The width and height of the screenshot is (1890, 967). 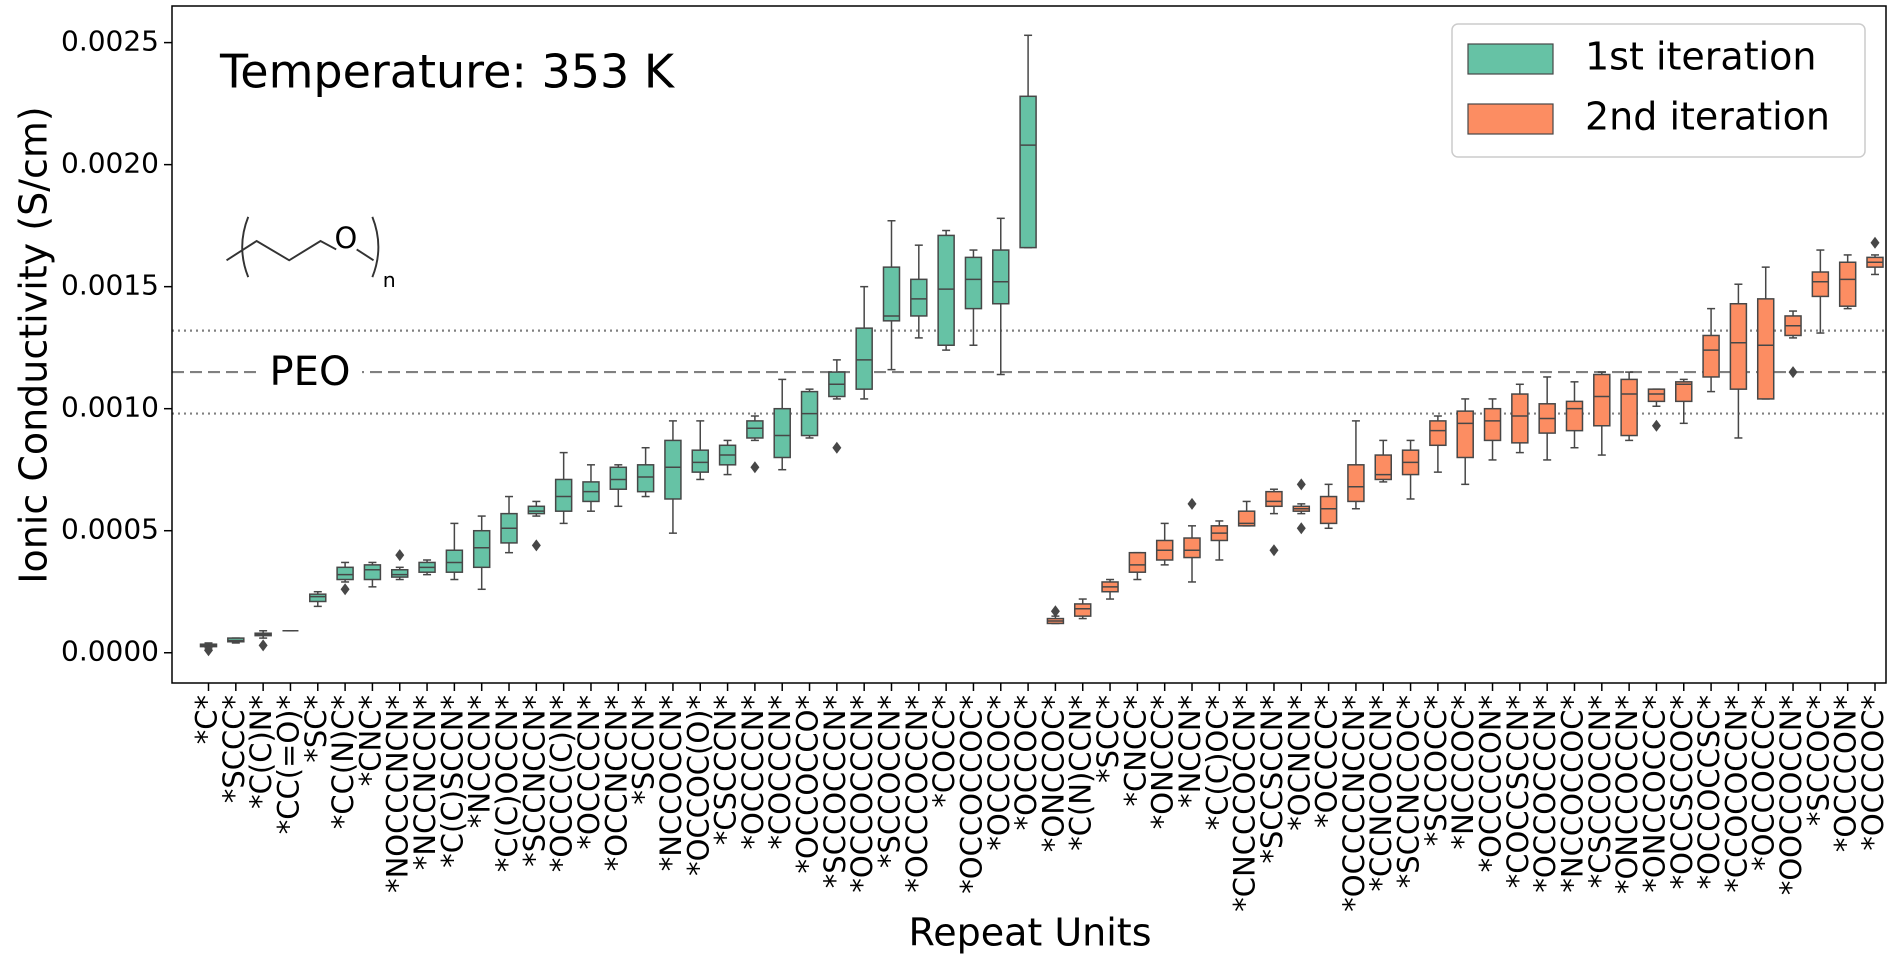 I want to click on x-tick-label: *SCCNCCN*, so click(x=534, y=781).